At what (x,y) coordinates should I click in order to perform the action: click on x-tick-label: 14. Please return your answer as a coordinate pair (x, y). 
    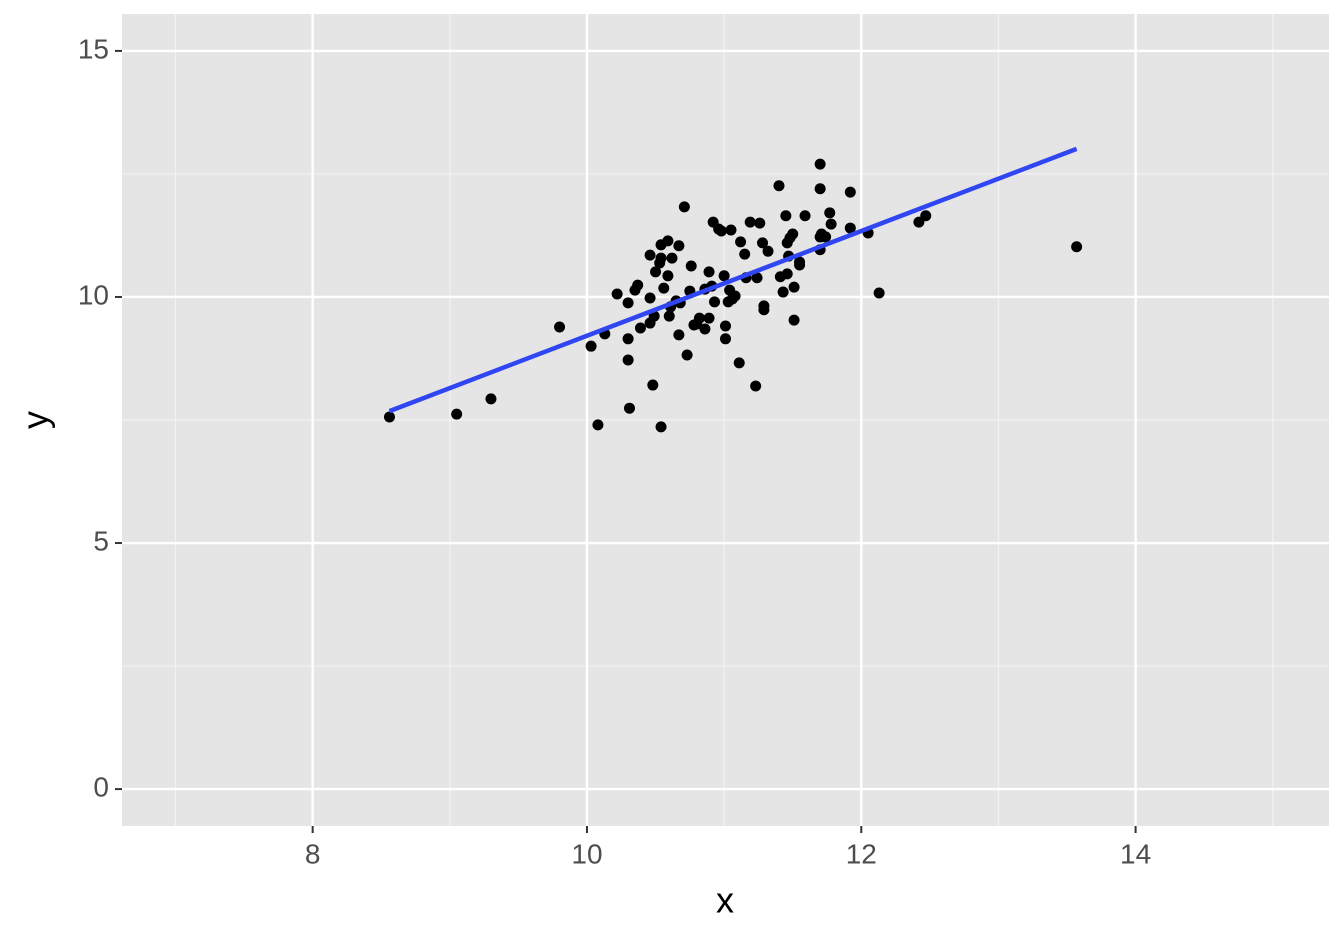
    Looking at the image, I should click on (1135, 853).